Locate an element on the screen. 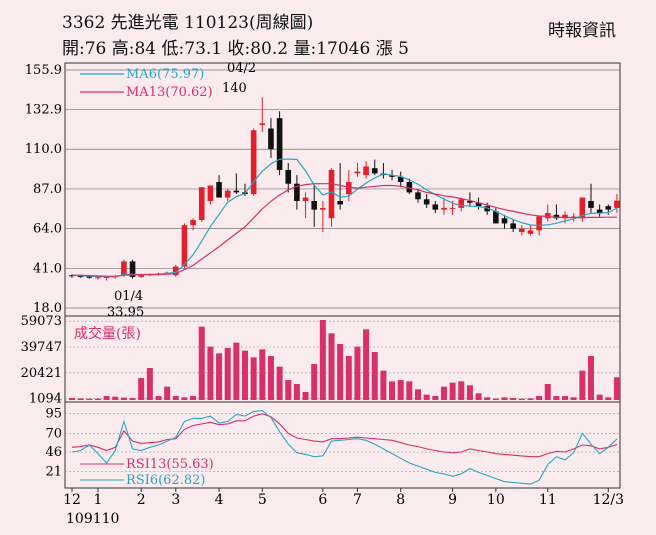 The height and width of the screenshot is (535, 656). low-date-label: 01/4 is located at coordinates (128, 296).